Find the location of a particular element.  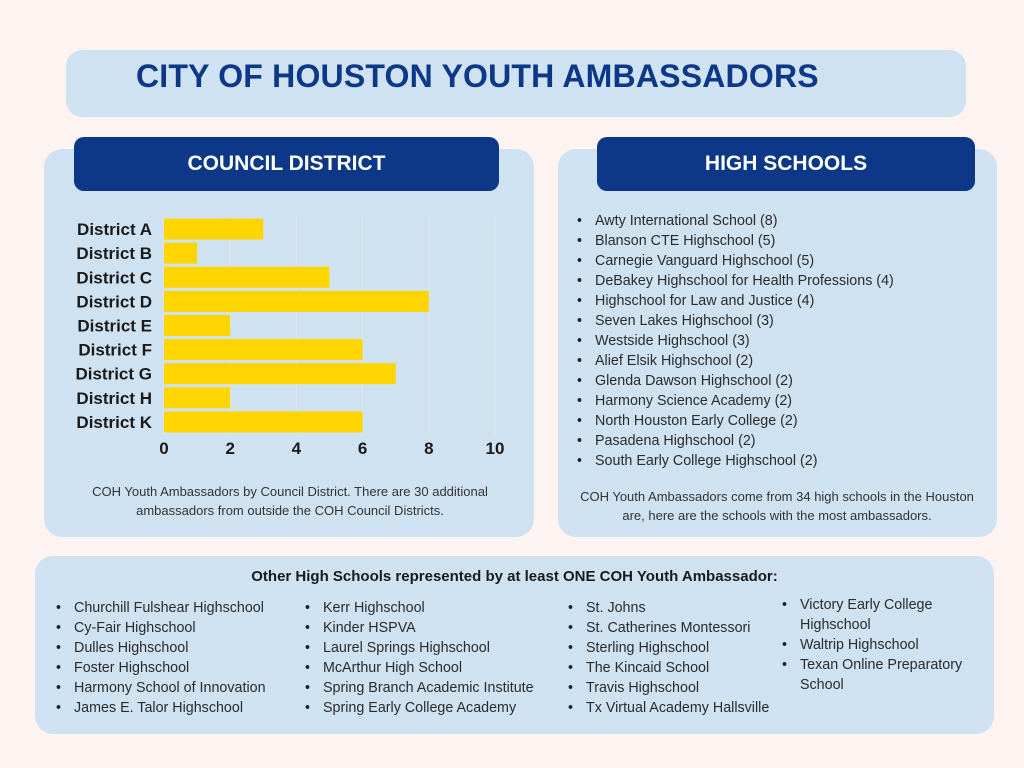

list-item: St. Catherines Montessori is located at coordinates (673, 628).